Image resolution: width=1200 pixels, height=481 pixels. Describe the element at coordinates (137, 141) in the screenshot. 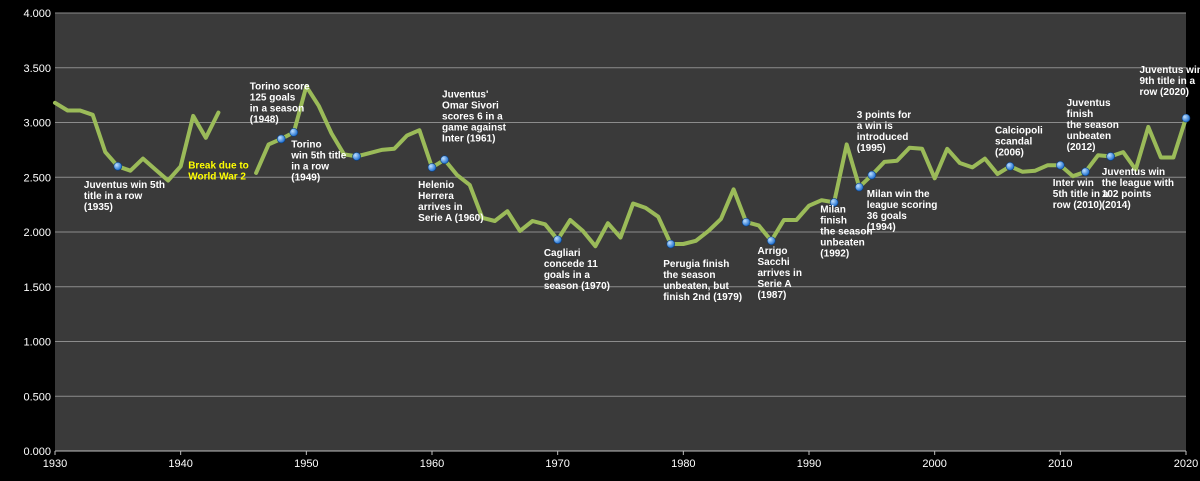

I see `series-line-segment` at that location.